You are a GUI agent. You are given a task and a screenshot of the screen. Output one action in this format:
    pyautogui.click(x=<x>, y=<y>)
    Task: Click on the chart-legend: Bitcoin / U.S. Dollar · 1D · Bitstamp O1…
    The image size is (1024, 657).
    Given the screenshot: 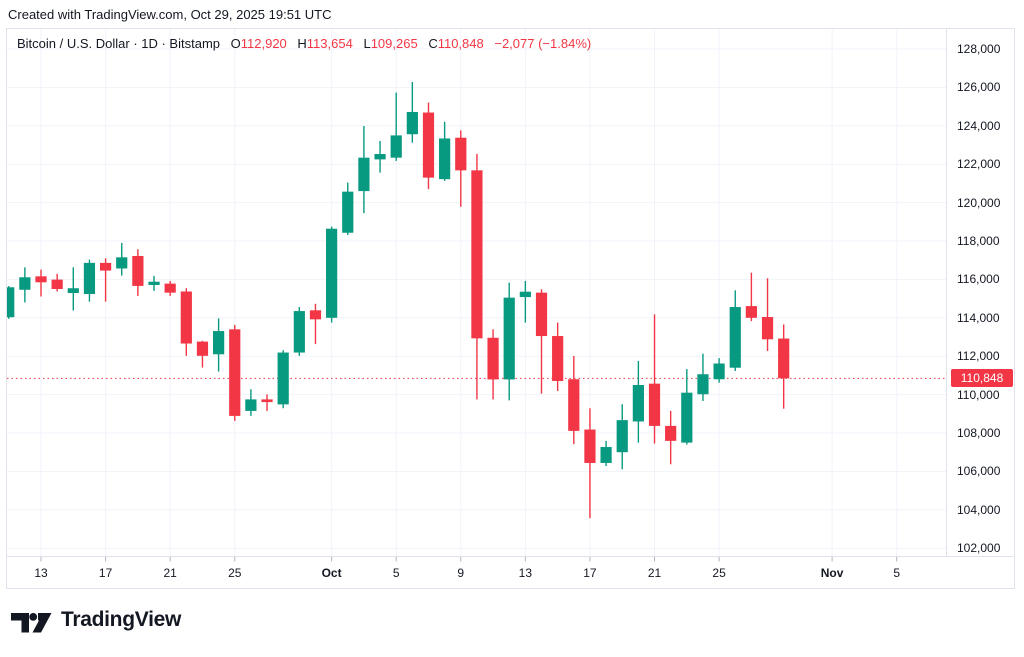 What is the action you would take?
    pyautogui.click(x=304, y=43)
    